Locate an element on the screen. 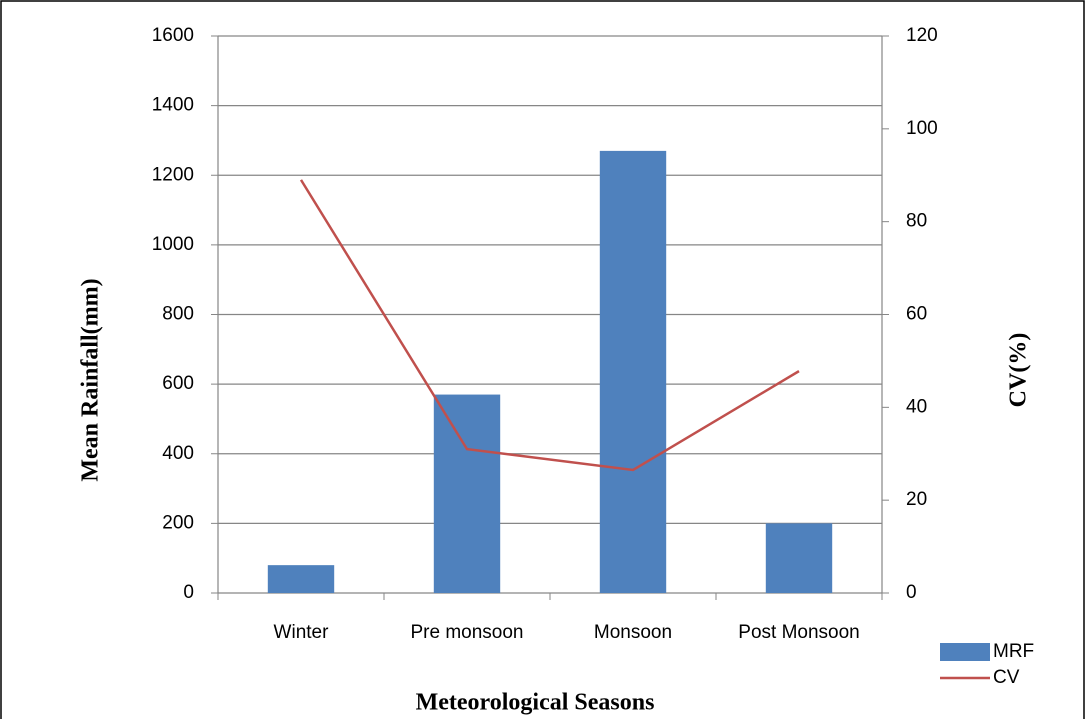  y2-tick-label: 20 is located at coordinates (916, 499).